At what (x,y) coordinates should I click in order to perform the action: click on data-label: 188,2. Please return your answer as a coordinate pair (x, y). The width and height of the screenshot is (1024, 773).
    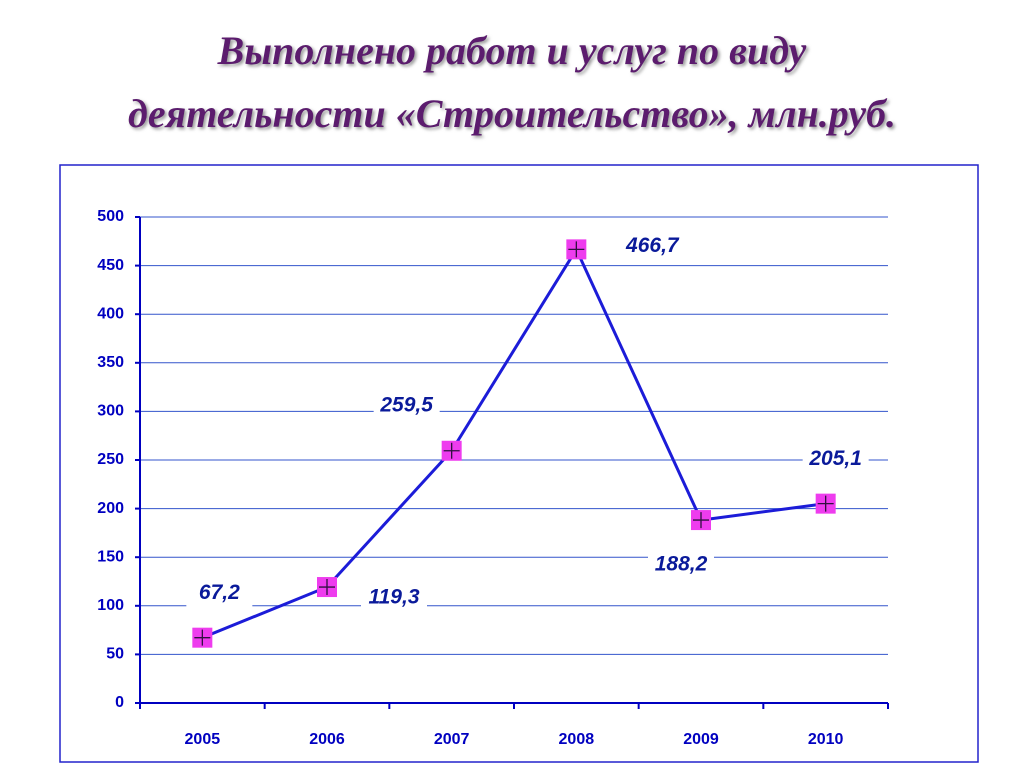
    Looking at the image, I should click on (681, 564).